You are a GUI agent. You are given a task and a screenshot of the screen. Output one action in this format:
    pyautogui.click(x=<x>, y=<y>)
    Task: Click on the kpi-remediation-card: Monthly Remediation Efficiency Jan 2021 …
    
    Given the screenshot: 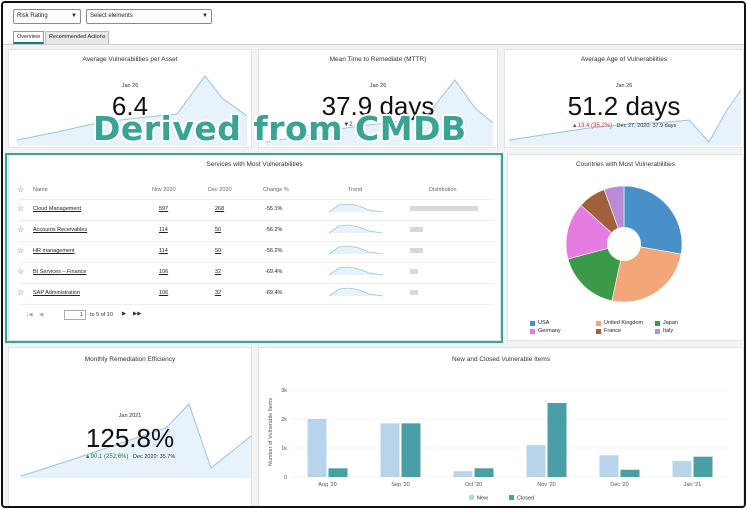 What is the action you would take?
    pyautogui.click(x=130, y=426)
    